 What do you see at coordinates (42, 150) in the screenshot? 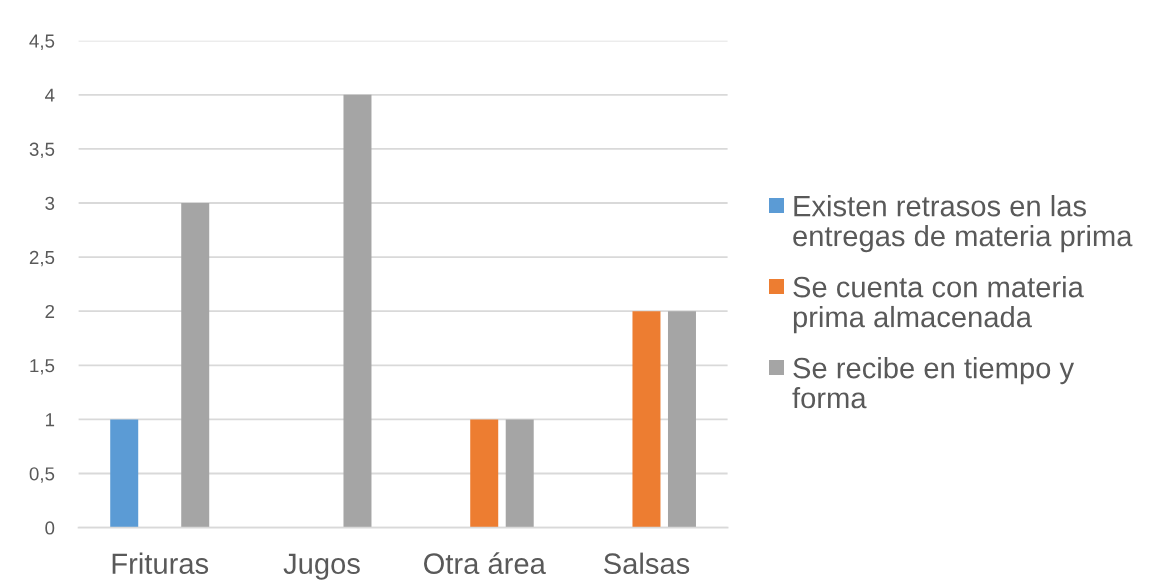
I see `y-tick-label: 3,5` at bounding box center [42, 150].